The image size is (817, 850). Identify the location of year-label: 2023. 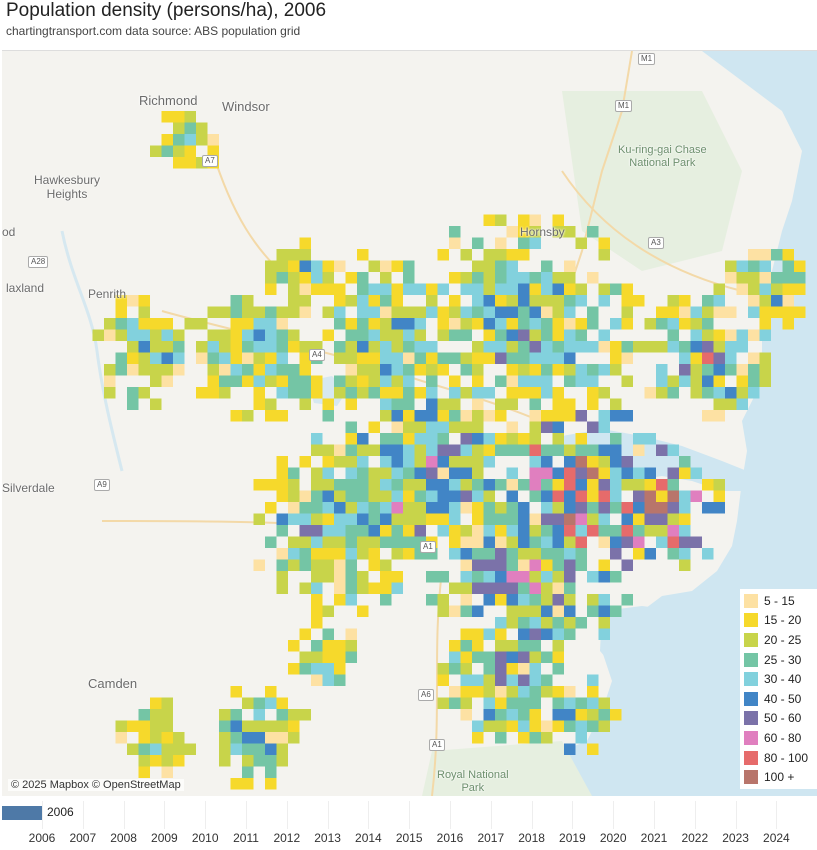
(735, 838).